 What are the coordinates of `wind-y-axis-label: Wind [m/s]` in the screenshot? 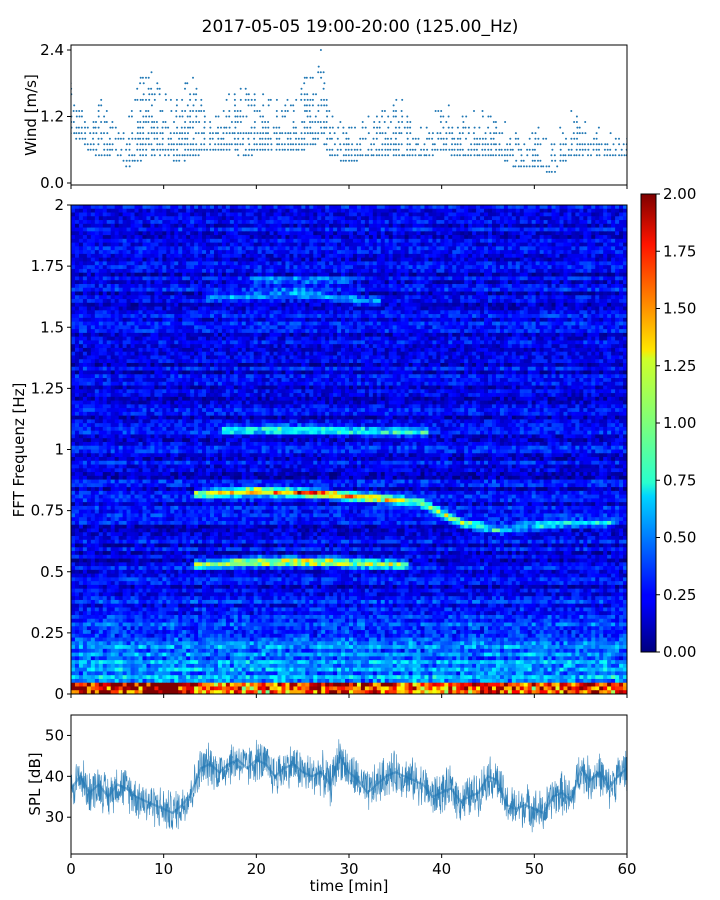 It's located at (31, 115).